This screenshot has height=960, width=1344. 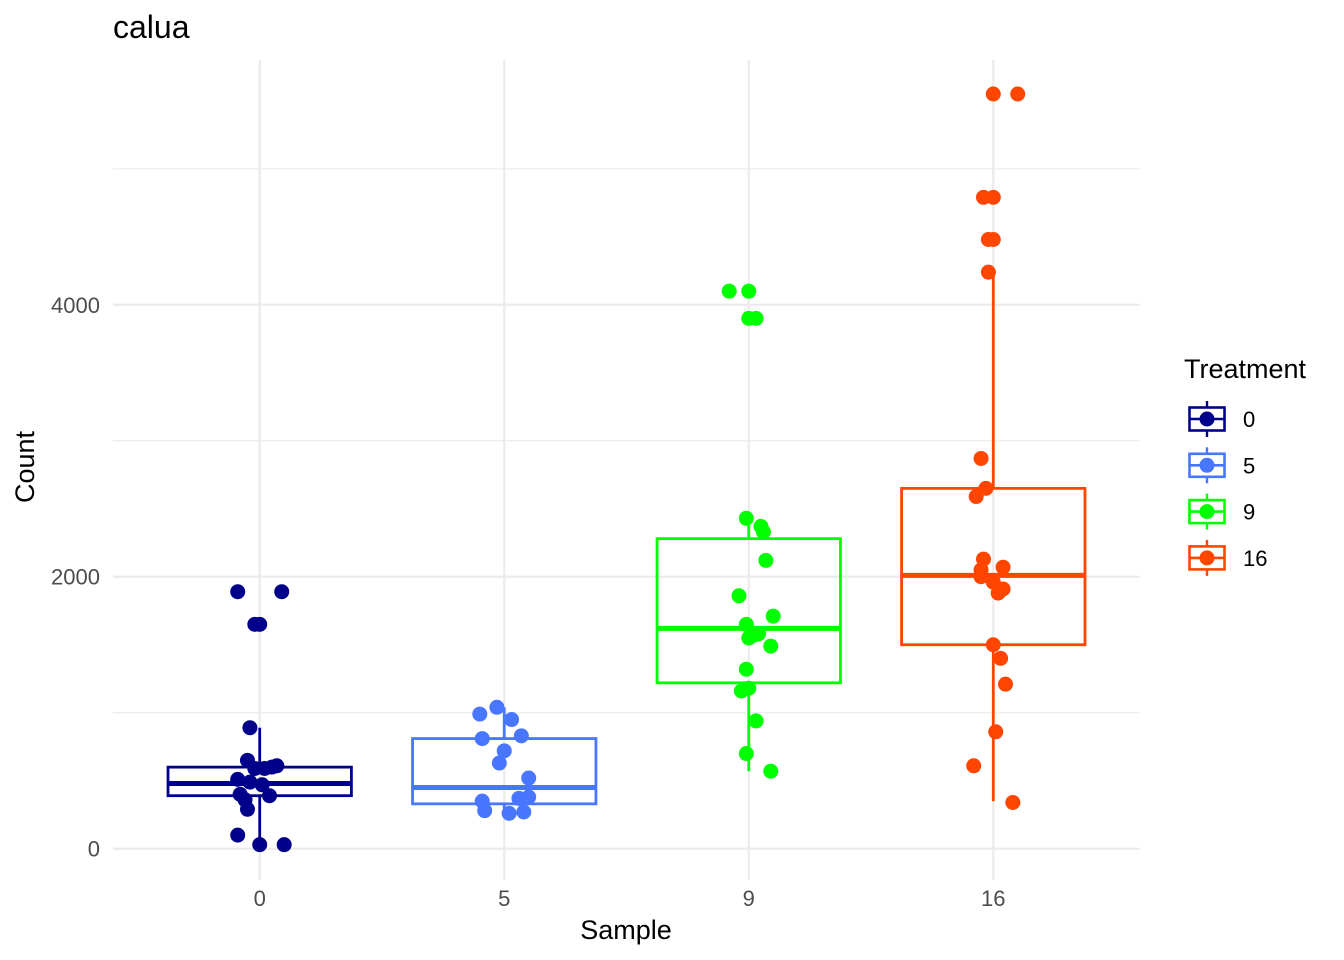 I want to click on x-axis-ticks: 0 5 9 16, so click(x=630, y=898).